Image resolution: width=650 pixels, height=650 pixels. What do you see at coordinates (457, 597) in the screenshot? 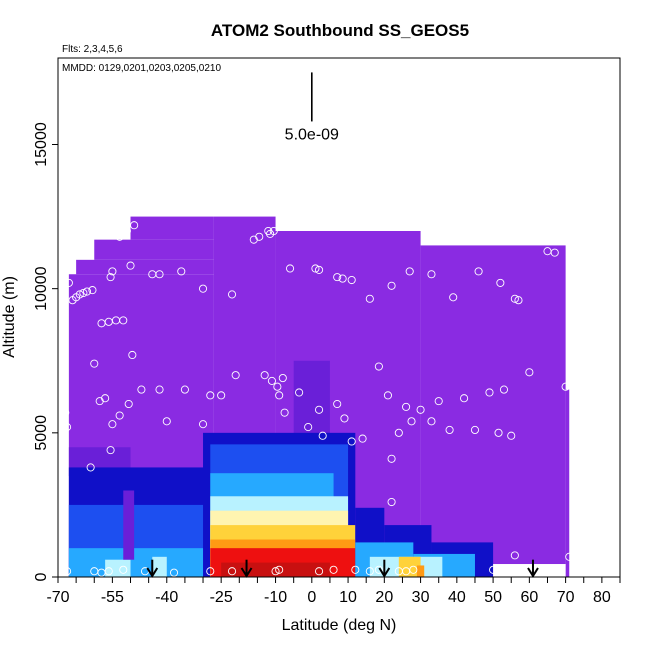
I see `x-tick-label-9: 40` at bounding box center [457, 597].